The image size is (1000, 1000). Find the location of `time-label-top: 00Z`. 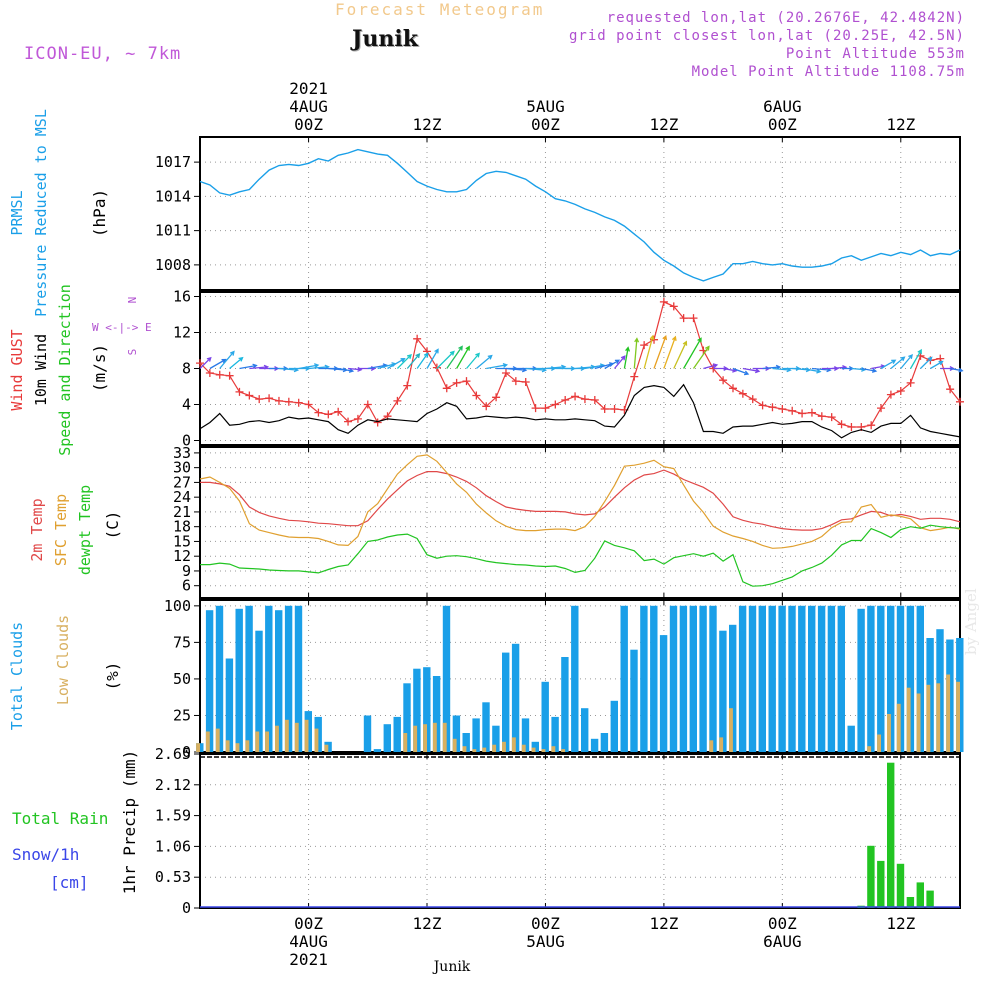

time-label-top: 00Z is located at coordinates (545, 124).